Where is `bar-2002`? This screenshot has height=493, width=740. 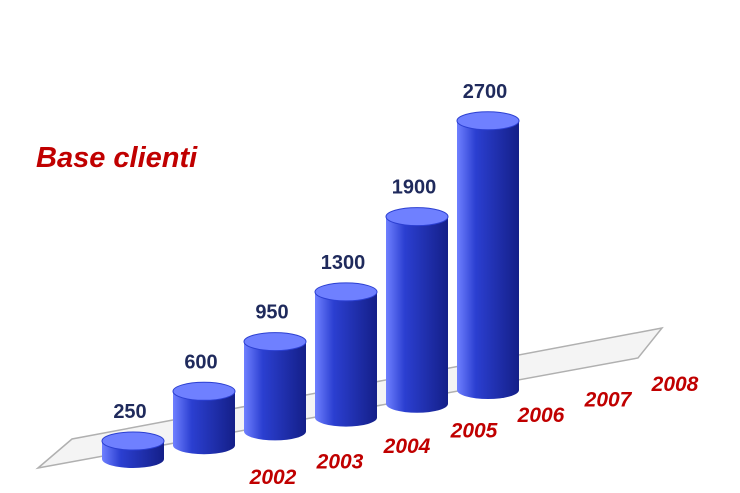 bar-2002 is located at coordinates (133, 449).